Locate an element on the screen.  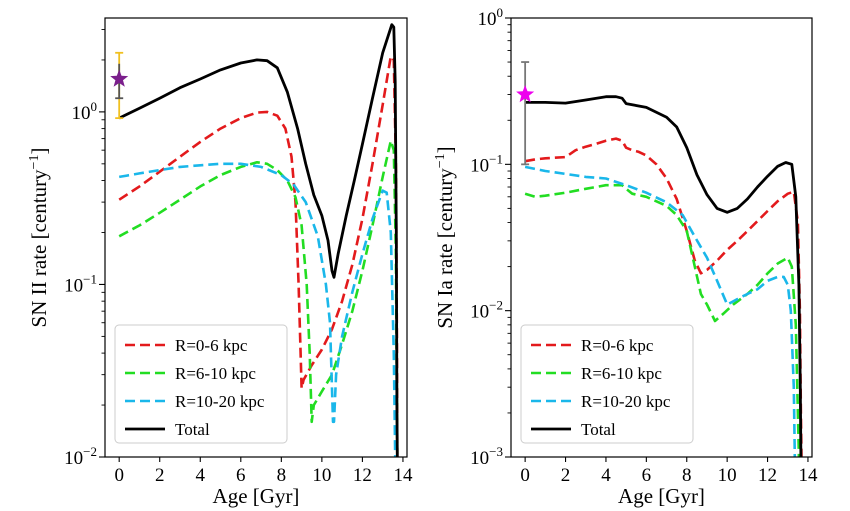
y-tick-exponent: −3 is located at coordinates (496, 451).